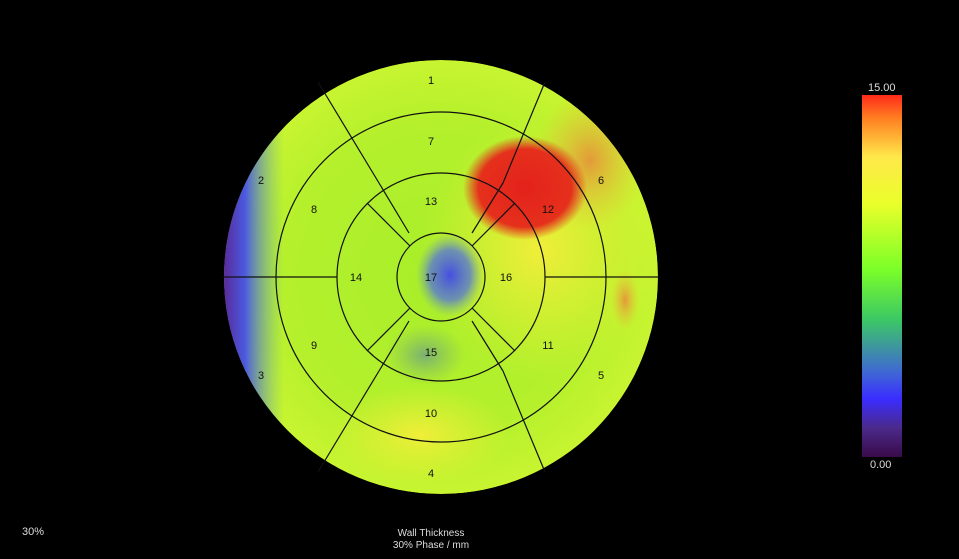 The image size is (959, 559). Describe the element at coordinates (882, 88) in the screenshot. I see `colorbar-max-label: 15.00` at that location.